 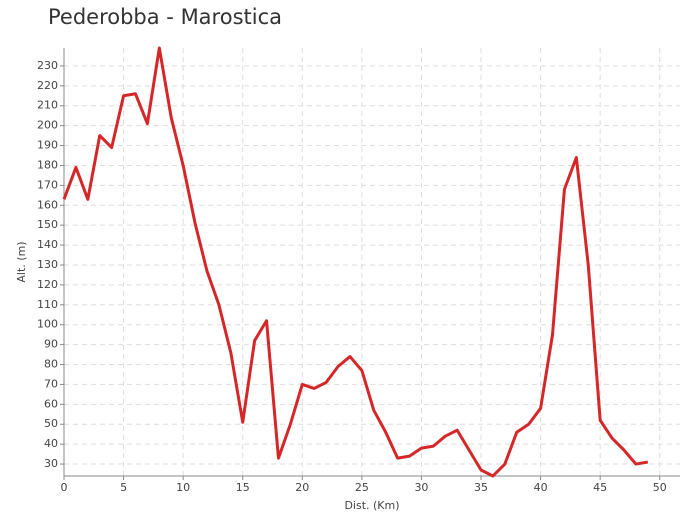 I want to click on y-tick-label: 40, so click(x=51, y=443).